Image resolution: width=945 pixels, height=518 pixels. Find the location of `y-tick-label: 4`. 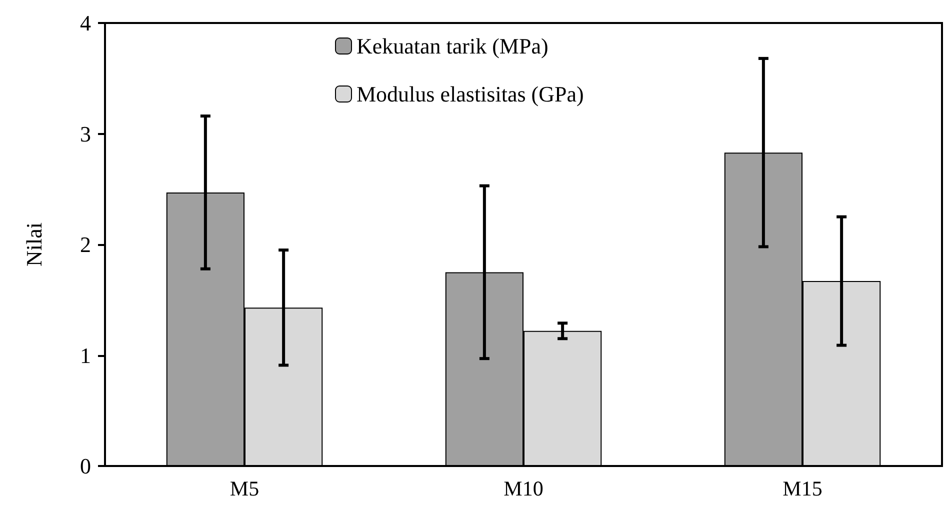

y-tick-label: 4 is located at coordinates (85, 23).